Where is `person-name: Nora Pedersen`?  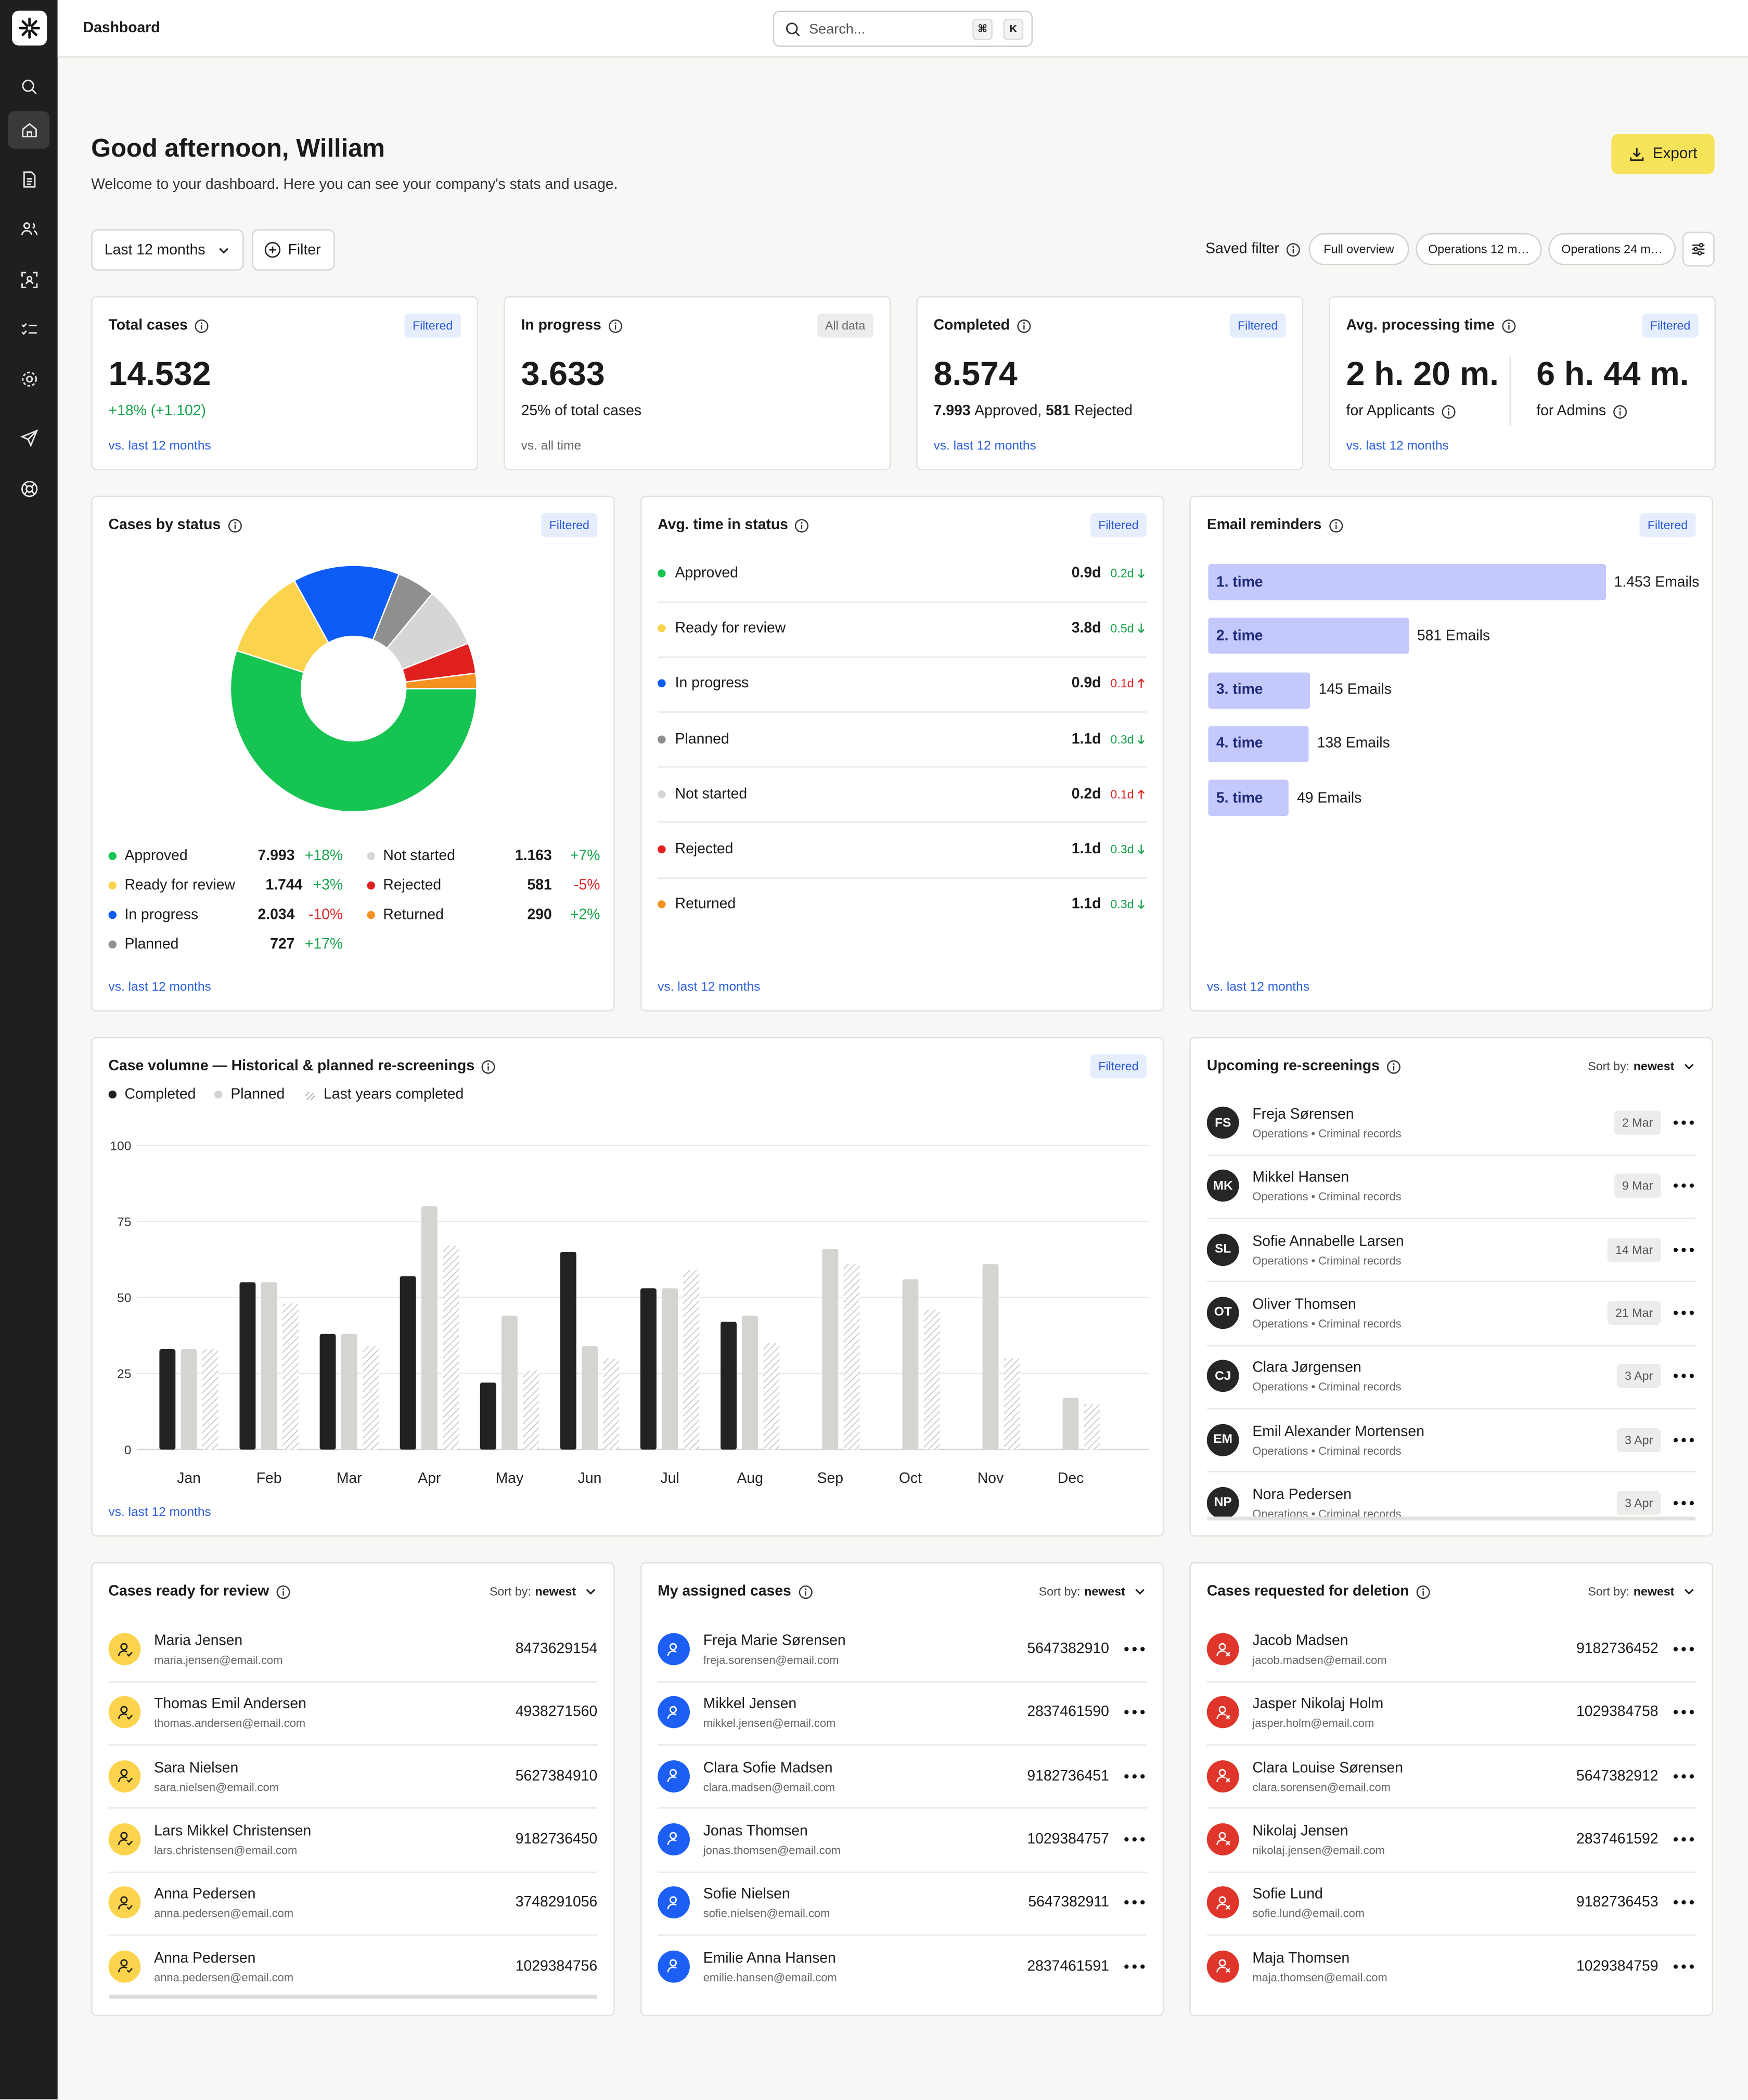 person-name: Nora Pedersen is located at coordinates (1302, 1495).